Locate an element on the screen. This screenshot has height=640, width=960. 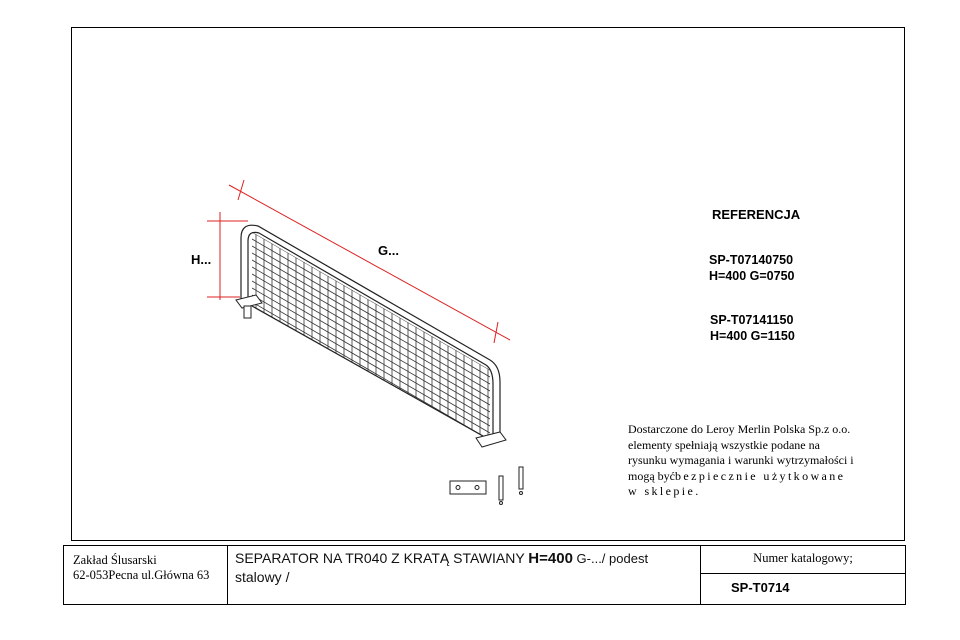
note-line: mogą byćbezpiecznie użytkowane is located at coordinates (763, 477).